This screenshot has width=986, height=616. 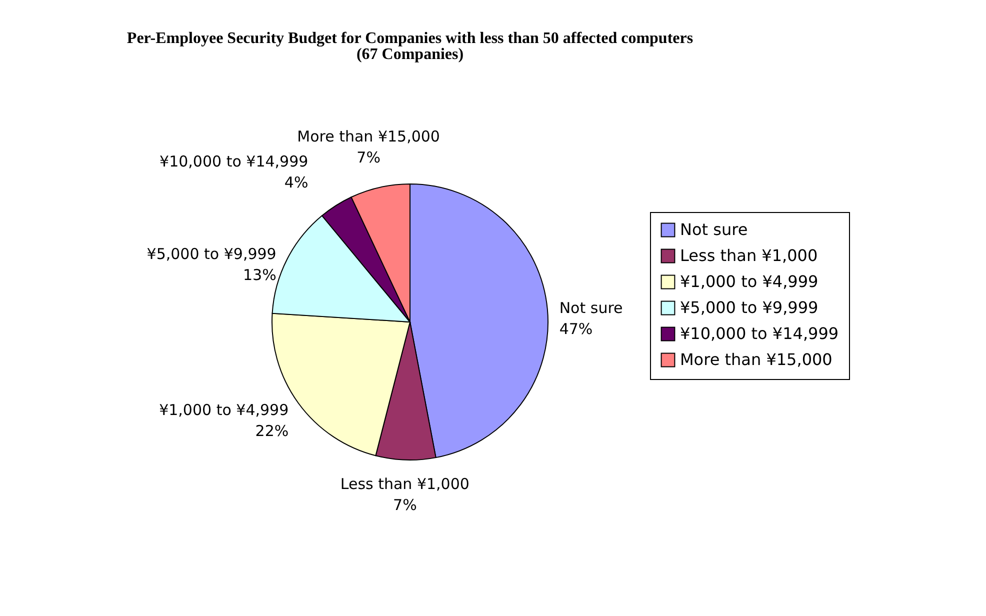 What do you see at coordinates (756, 359) in the screenshot?
I see `legend-label: More than ¥15,000` at bounding box center [756, 359].